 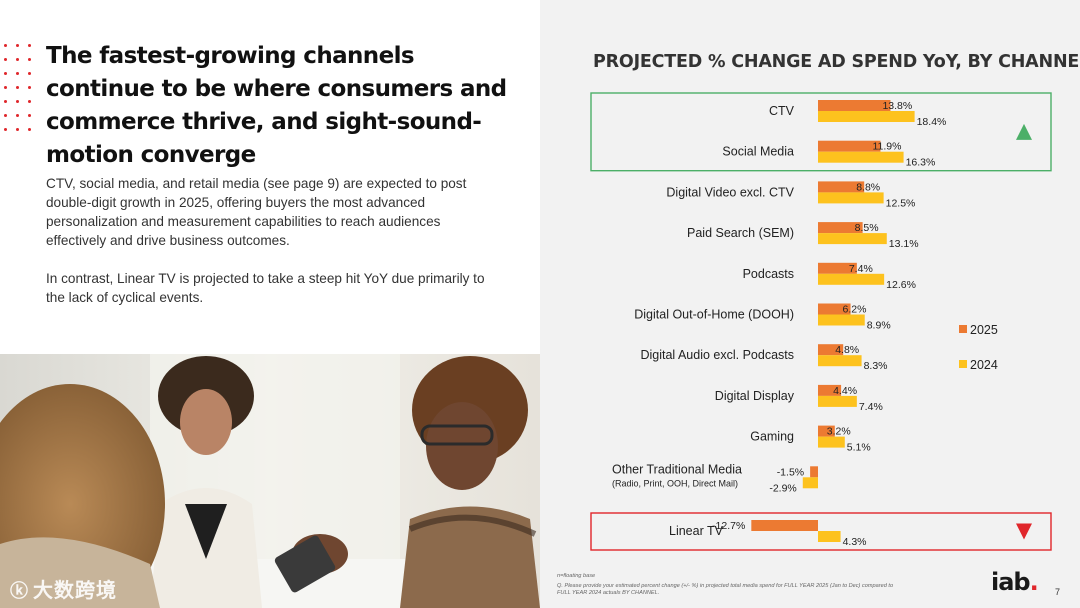 What do you see at coordinates (730, 192) in the screenshot?
I see `category-label: Digital Video excl. CTV` at bounding box center [730, 192].